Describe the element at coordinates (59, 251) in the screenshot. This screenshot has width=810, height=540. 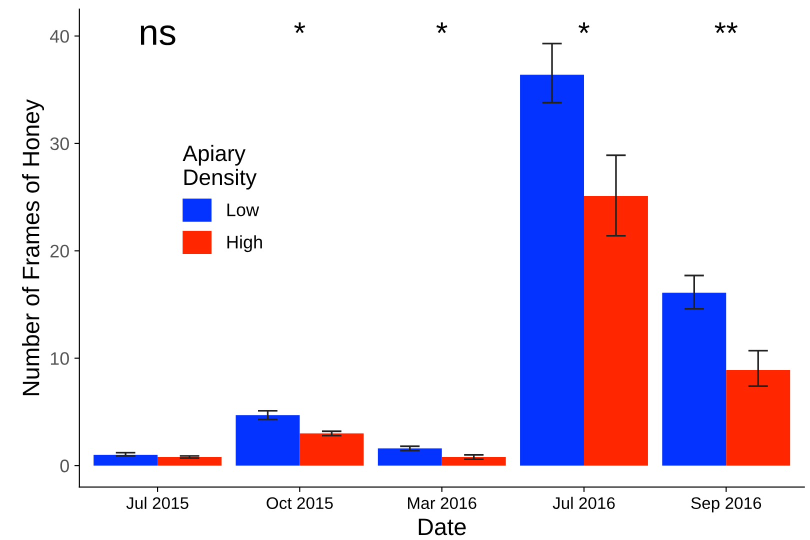
I see `y-tick-label: 20` at that location.